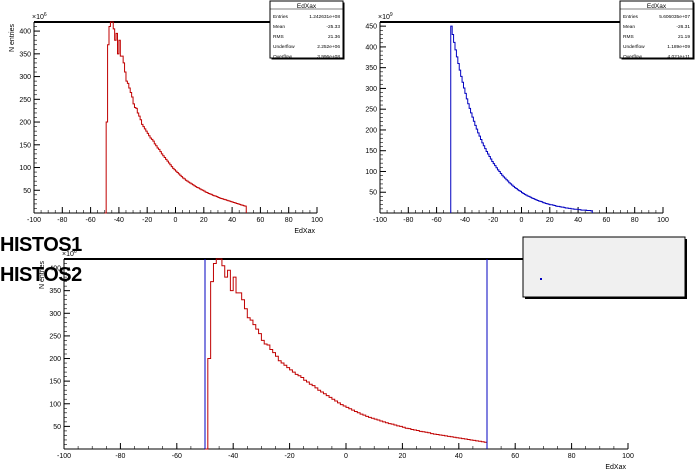  What do you see at coordinates (334, 37) in the screenshot?
I see `panel1-stats-value: 21.36` at bounding box center [334, 37].